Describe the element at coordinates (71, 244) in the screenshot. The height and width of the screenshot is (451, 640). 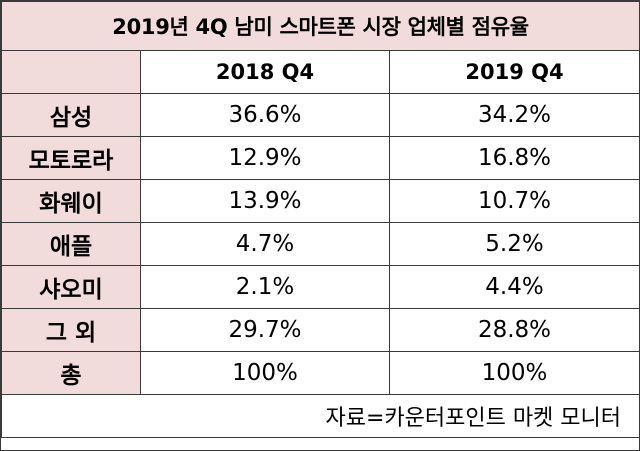
I see `row-label: 애플` at that location.